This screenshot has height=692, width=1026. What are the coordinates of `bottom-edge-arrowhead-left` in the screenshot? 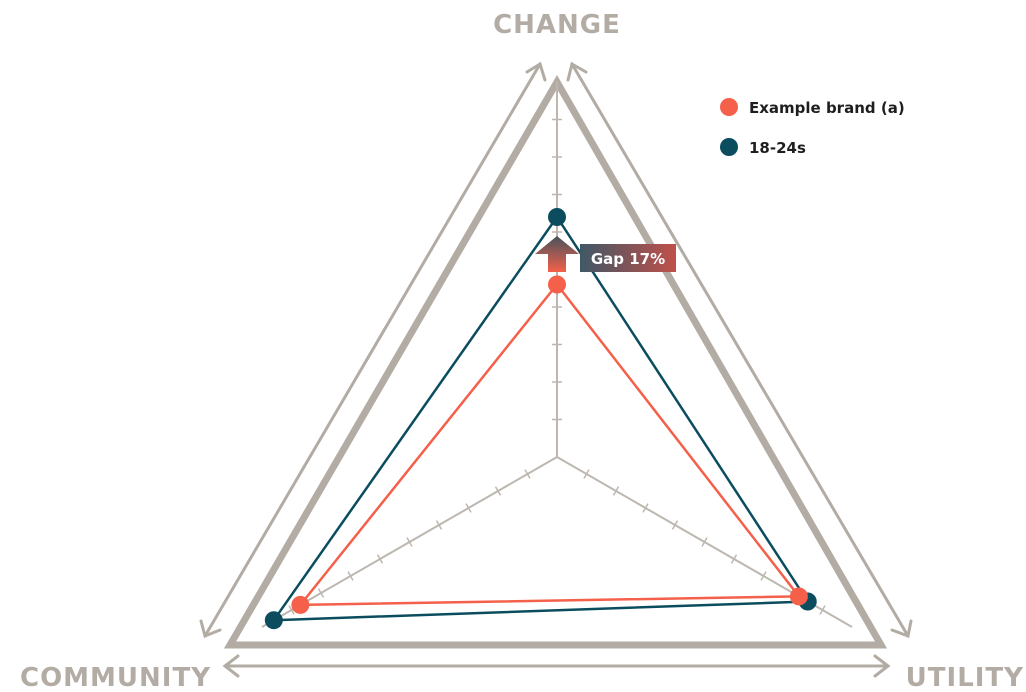 It's located at (231, 666).